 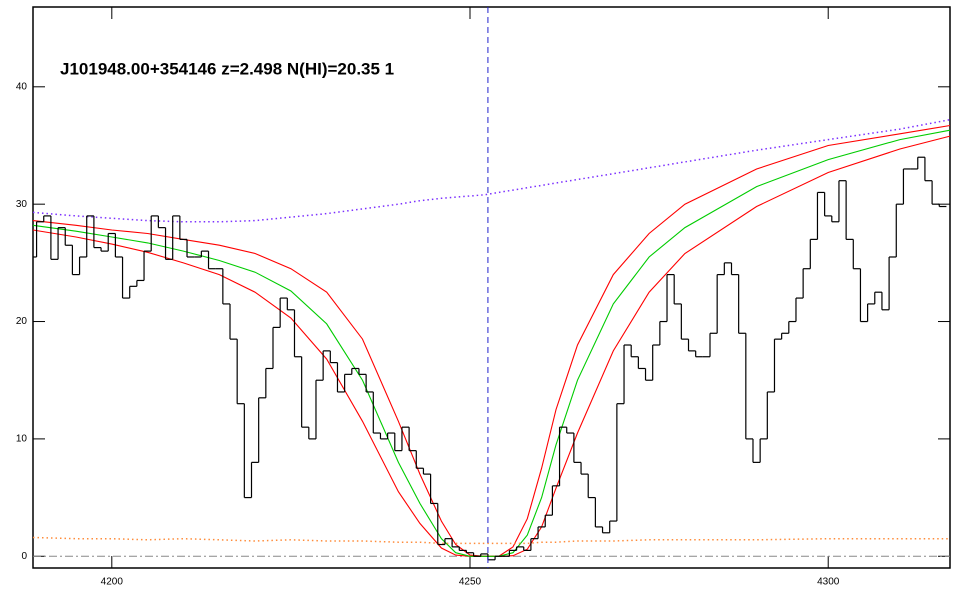 I want to click on chart-title: J101948.00+354146 z=2.498 N(HI)=20.35 1, so click(x=227, y=68).